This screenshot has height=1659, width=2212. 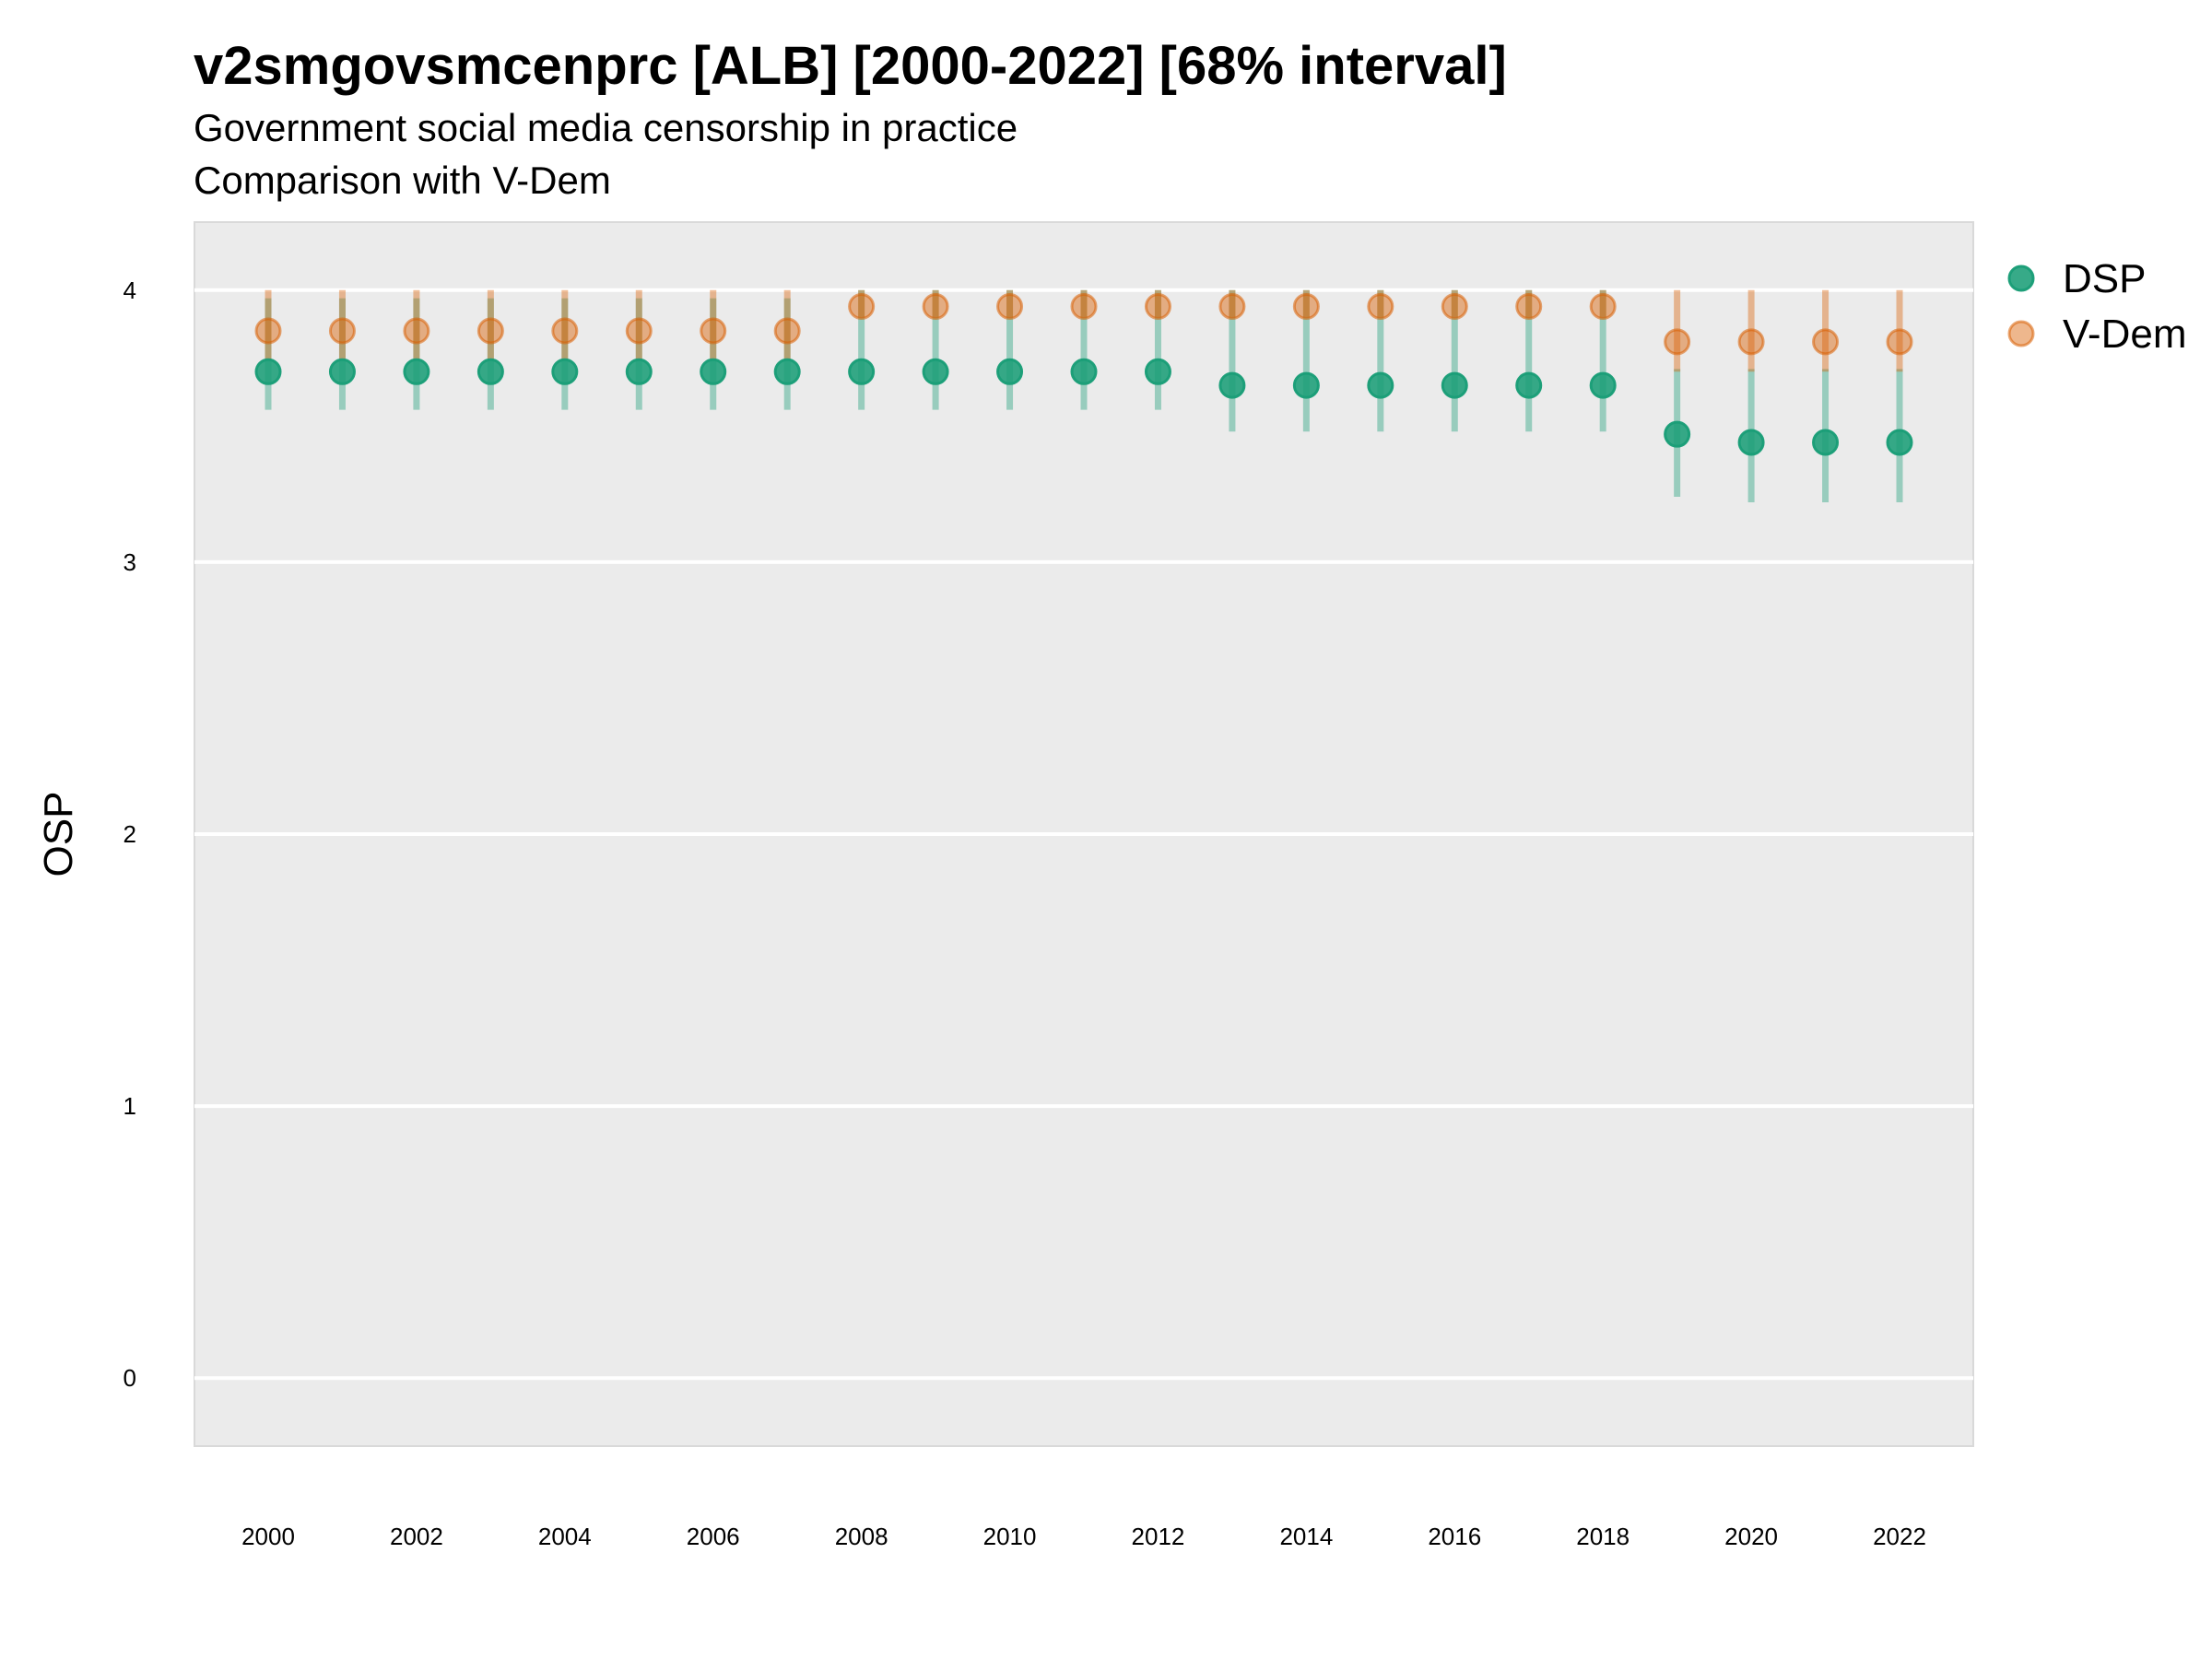 What do you see at coordinates (1084, 306) in the screenshot?
I see `point-v-dem-2011` at bounding box center [1084, 306].